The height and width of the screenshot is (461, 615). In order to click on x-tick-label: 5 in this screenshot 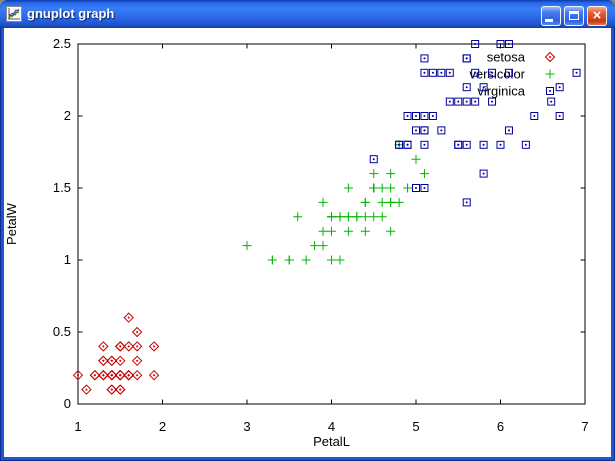, I will do `click(415, 426)`.